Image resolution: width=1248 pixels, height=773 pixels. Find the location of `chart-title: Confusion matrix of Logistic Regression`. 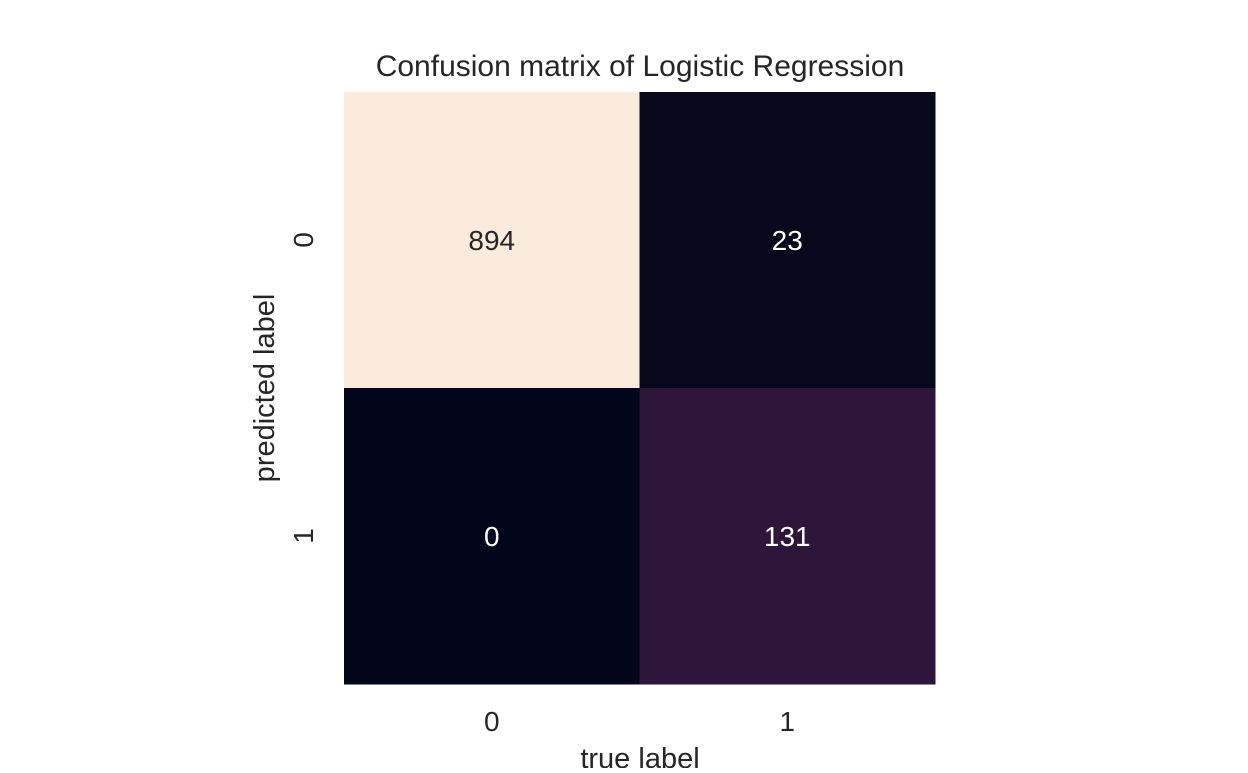

chart-title: Confusion matrix of Logistic Regression is located at coordinates (640, 66).